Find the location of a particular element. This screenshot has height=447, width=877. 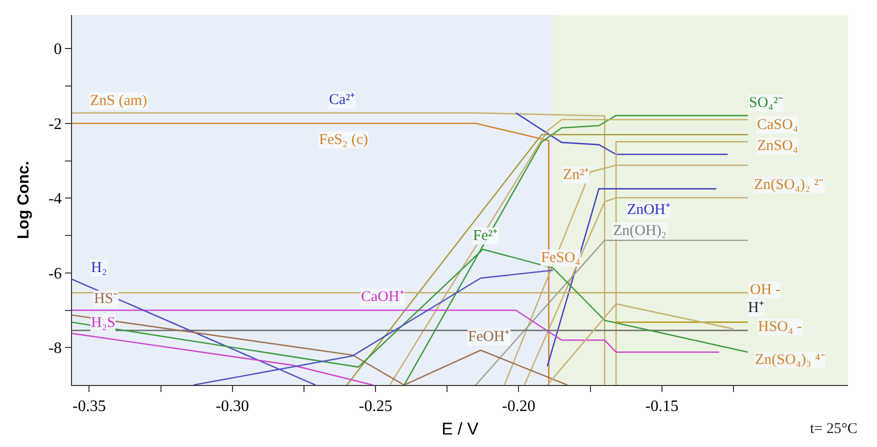

x-tick-label: -0.20 is located at coordinates (519, 407).